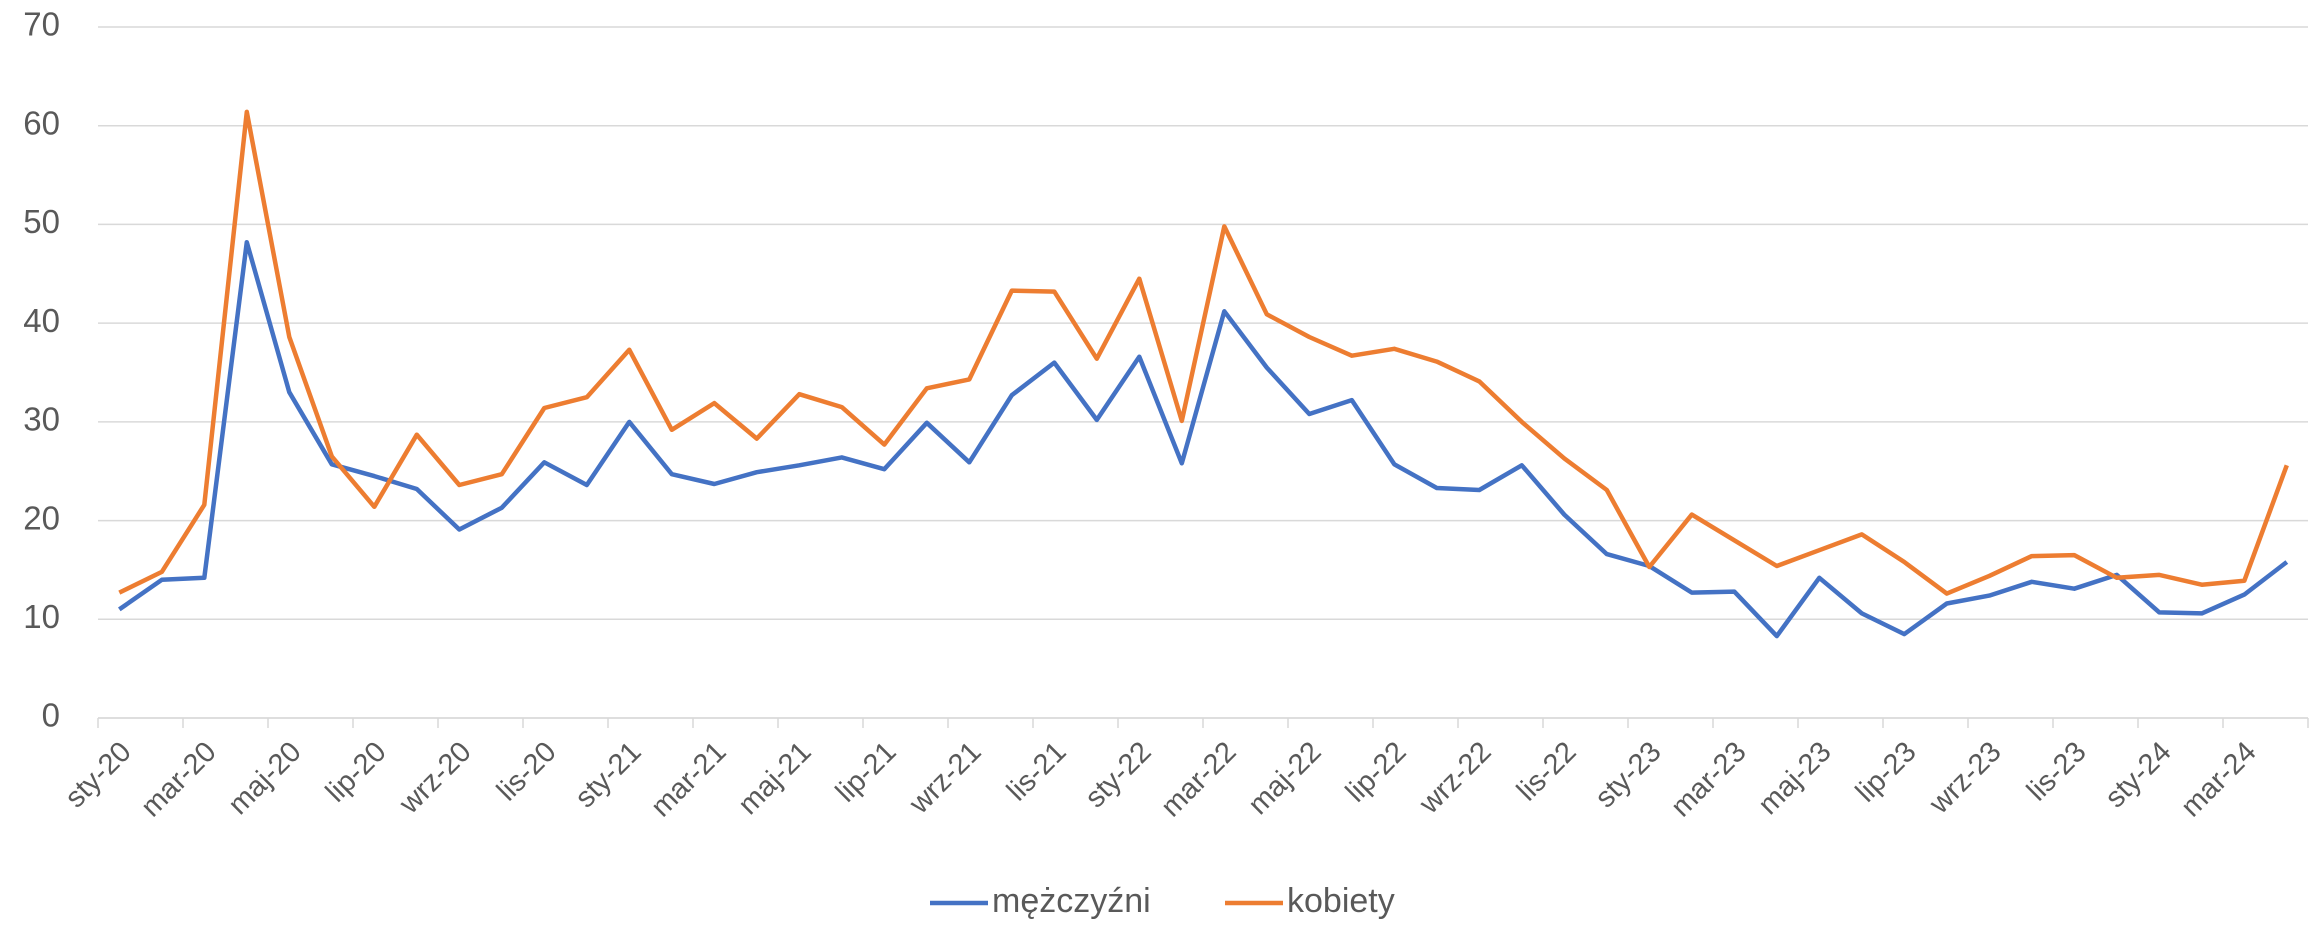  What do you see at coordinates (41, 517) in the screenshot?
I see `y-tick-label: 20` at bounding box center [41, 517].